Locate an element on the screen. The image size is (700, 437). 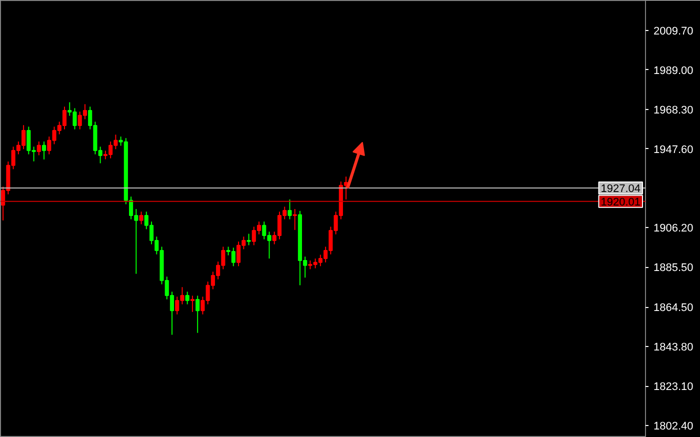
y-tick-label: 1885.50 is located at coordinates (674, 268).